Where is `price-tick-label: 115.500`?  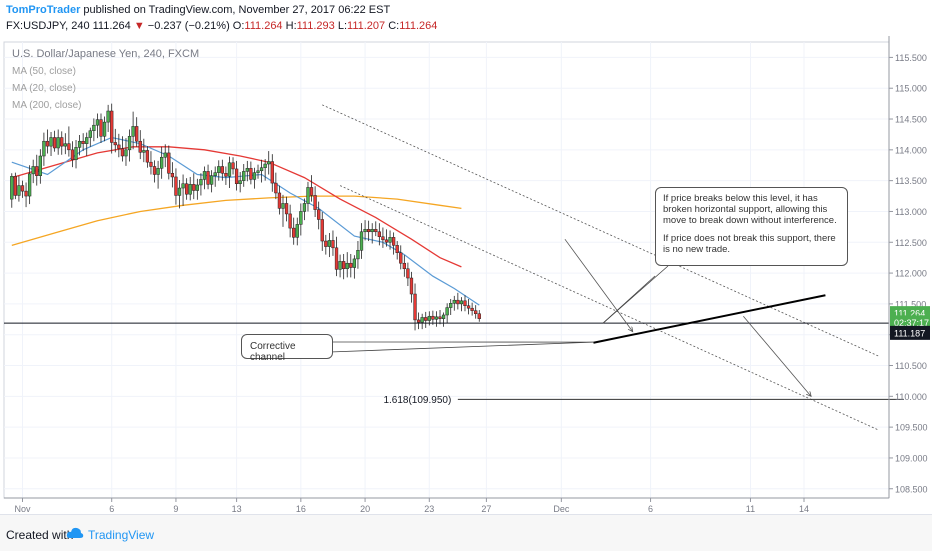 price-tick-label: 115.500 is located at coordinates (911, 58).